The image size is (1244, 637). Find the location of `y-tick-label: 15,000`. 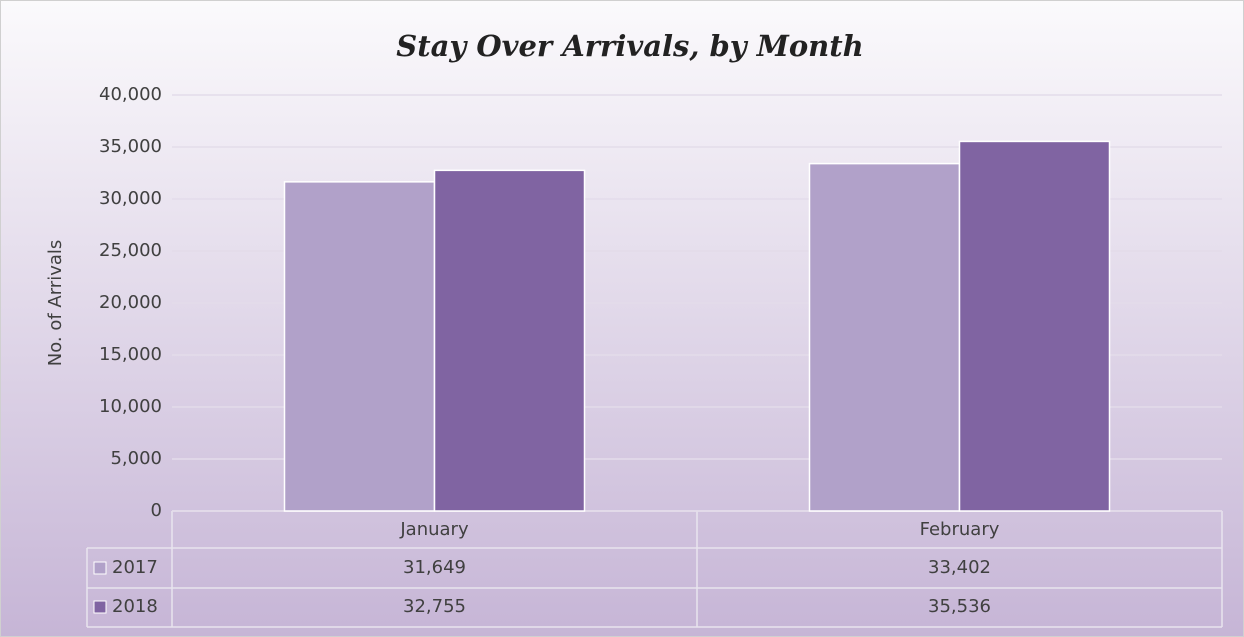

y-tick-label: 15,000 is located at coordinates (130, 354).